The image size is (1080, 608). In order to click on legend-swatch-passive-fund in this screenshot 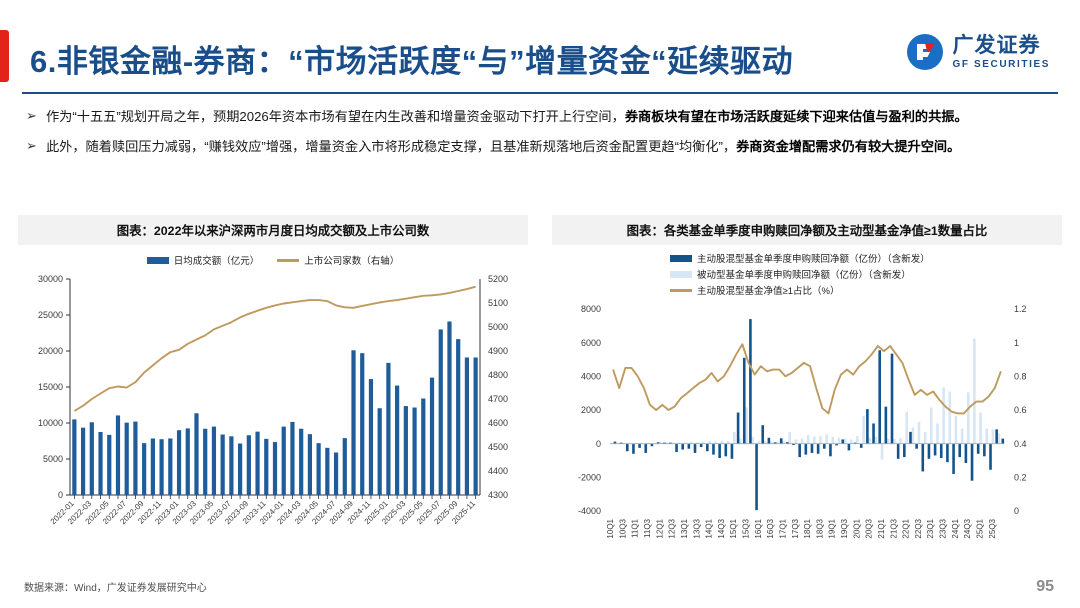, I will do `click(681, 274)`.